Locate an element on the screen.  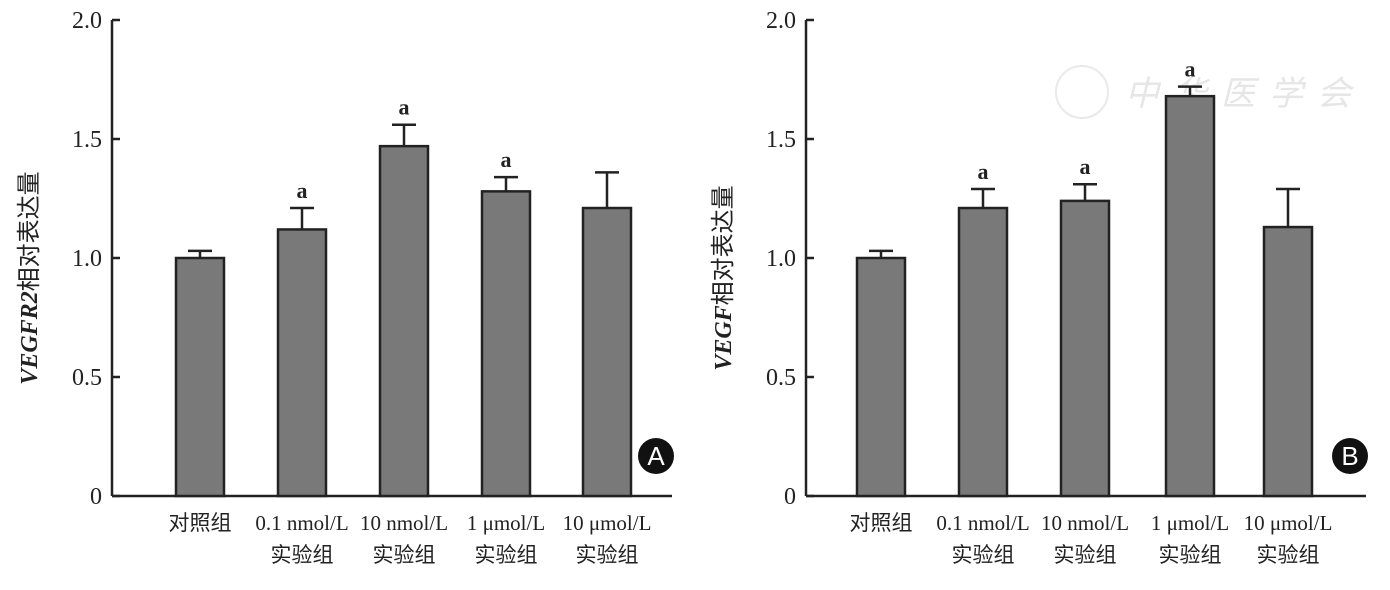
y-axis-label: VEGFR2相对表达量 is located at coordinates (29, 277).